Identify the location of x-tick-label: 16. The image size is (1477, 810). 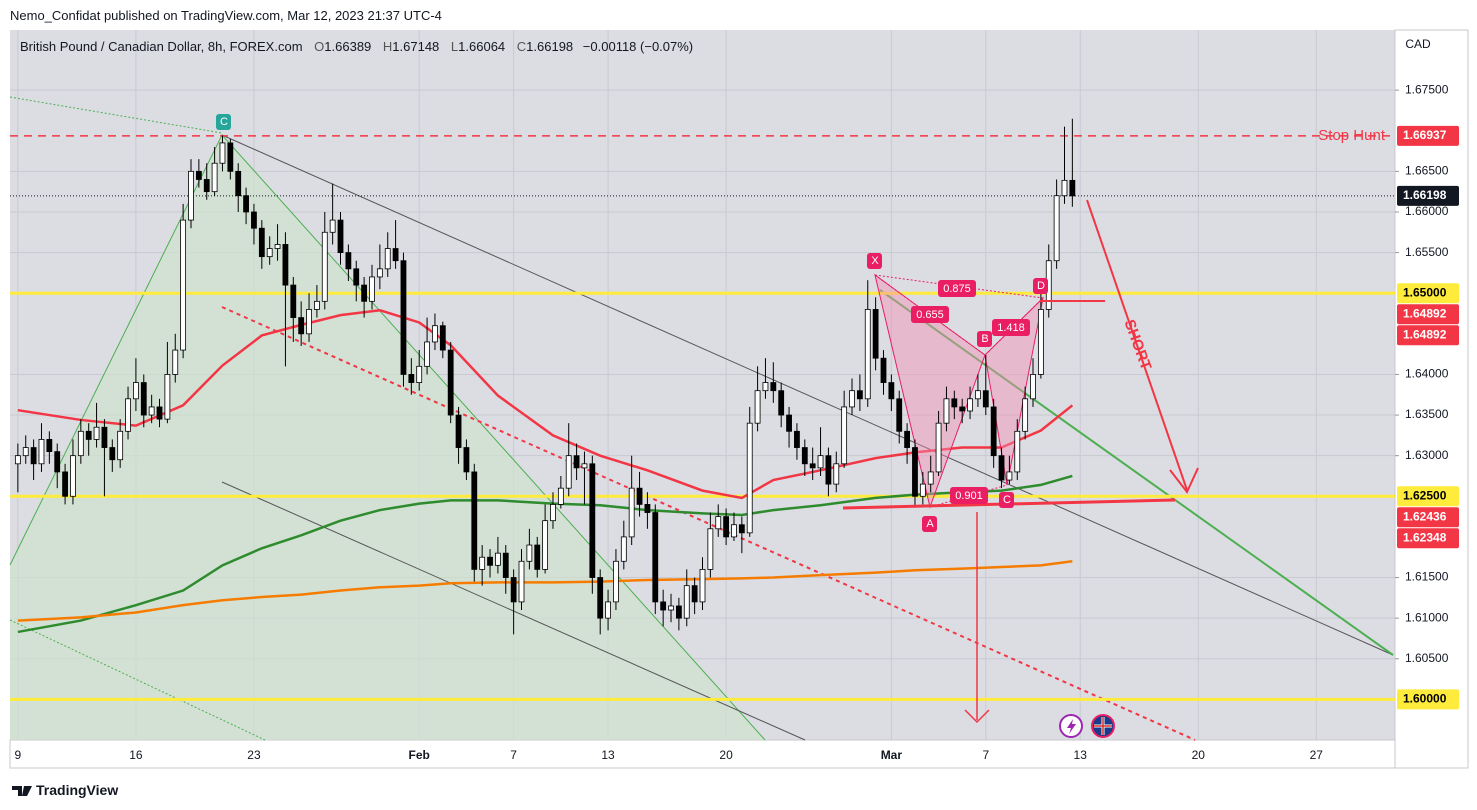
(136, 755).